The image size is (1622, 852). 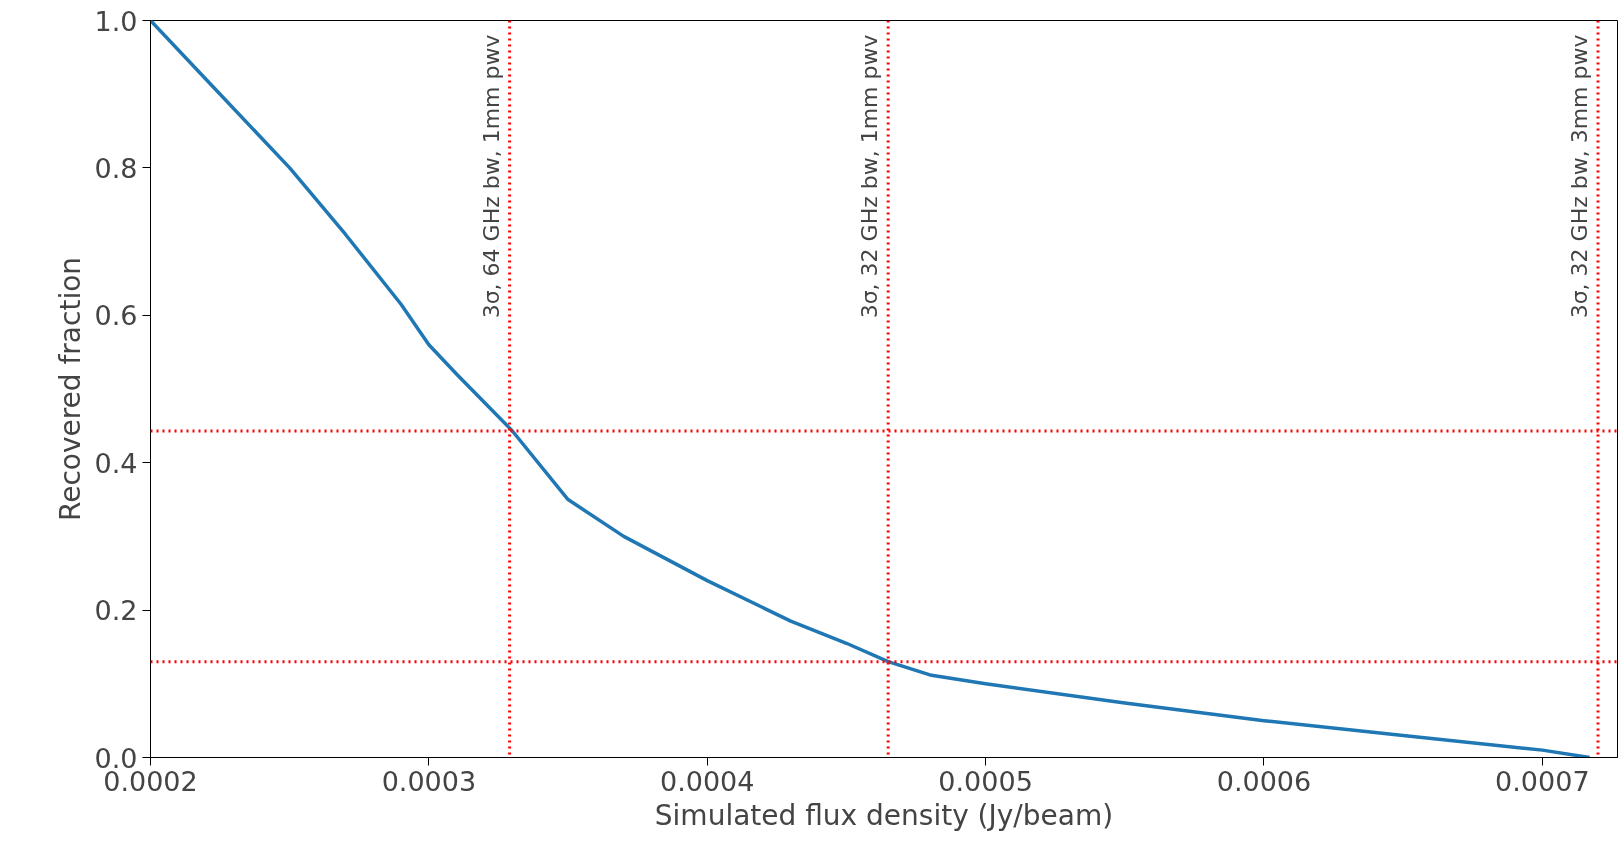 What do you see at coordinates (491, 176) in the screenshot?
I see `ref-line-label: 3σ, 64 GHz bw, 1mm pwv` at bounding box center [491, 176].